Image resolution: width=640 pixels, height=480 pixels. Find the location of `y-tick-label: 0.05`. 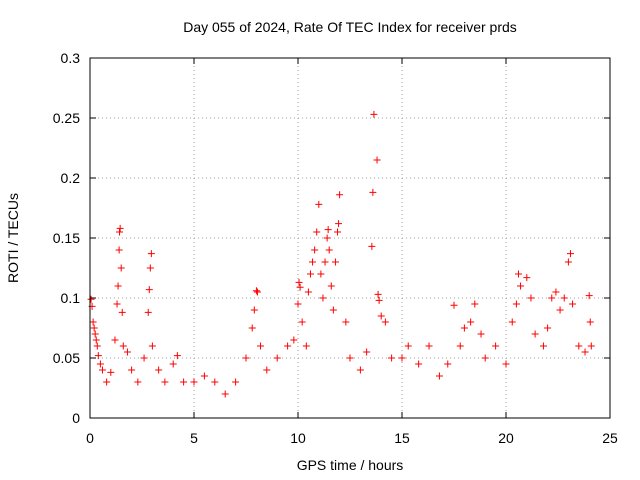

y-tick-label: 0.05 is located at coordinates (66, 358).